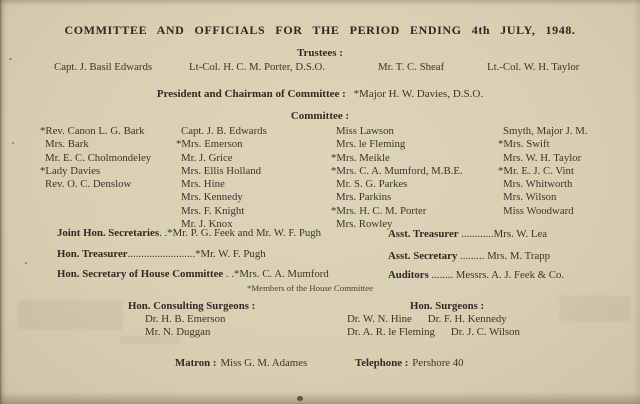 This screenshot has width=640, height=404. Describe the element at coordinates (510, 275) in the screenshot. I see `official-value: Messrs. A. J. Feek & Co.` at that location.